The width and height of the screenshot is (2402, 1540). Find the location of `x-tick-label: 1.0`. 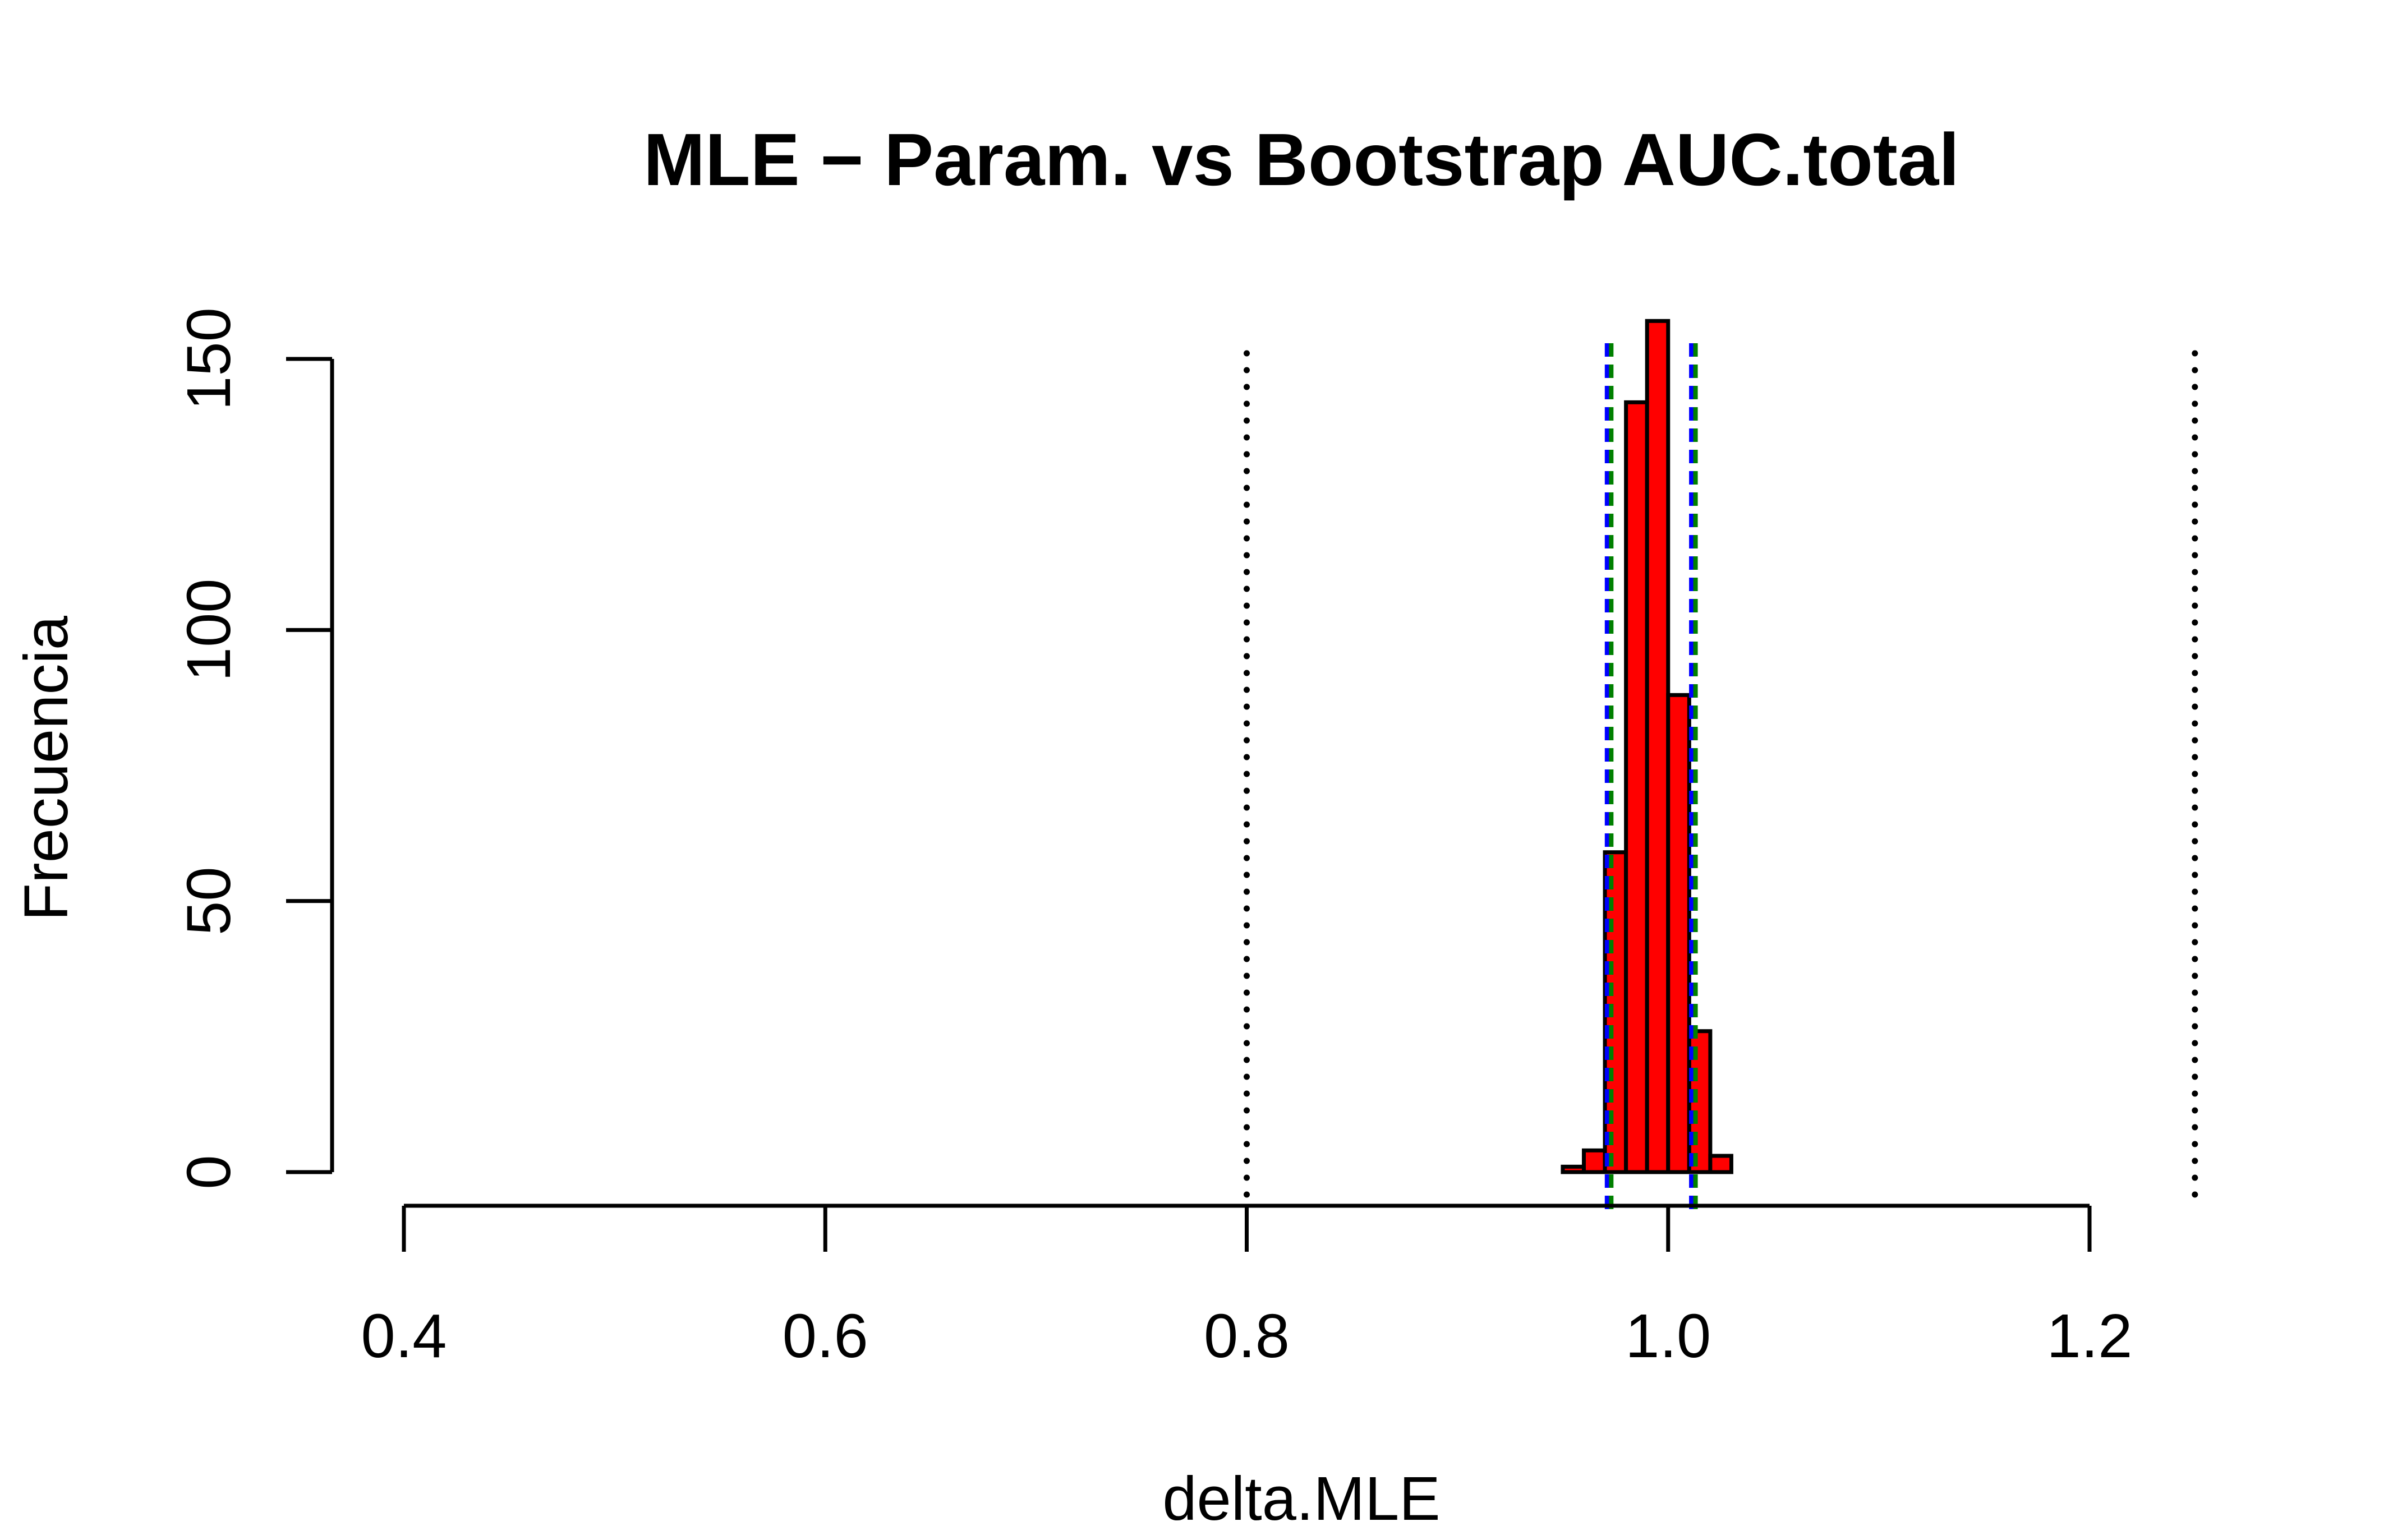

x-tick-label: 1.0 is located at coordinates (1668, 1336).